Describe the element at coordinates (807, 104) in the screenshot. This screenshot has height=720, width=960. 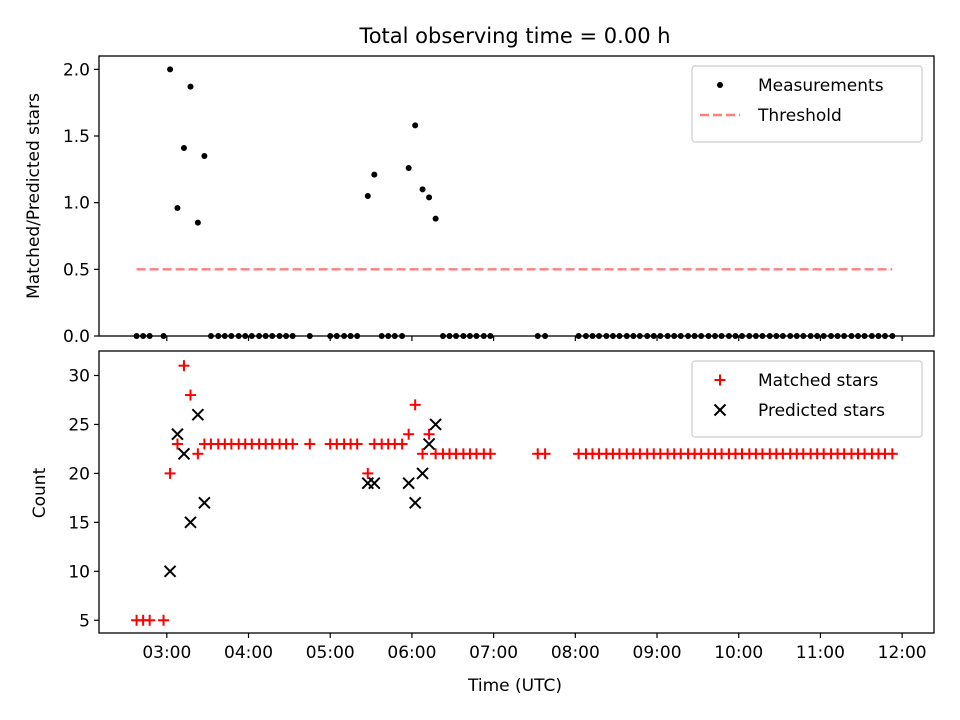
I see `legend: Measurements Threshold` at that location.